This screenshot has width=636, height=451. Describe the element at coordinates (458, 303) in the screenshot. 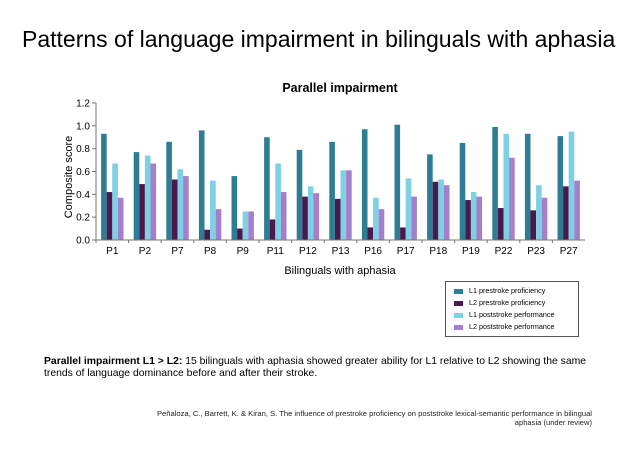

I see `legend-swatch-l2-prestroke` at that location.